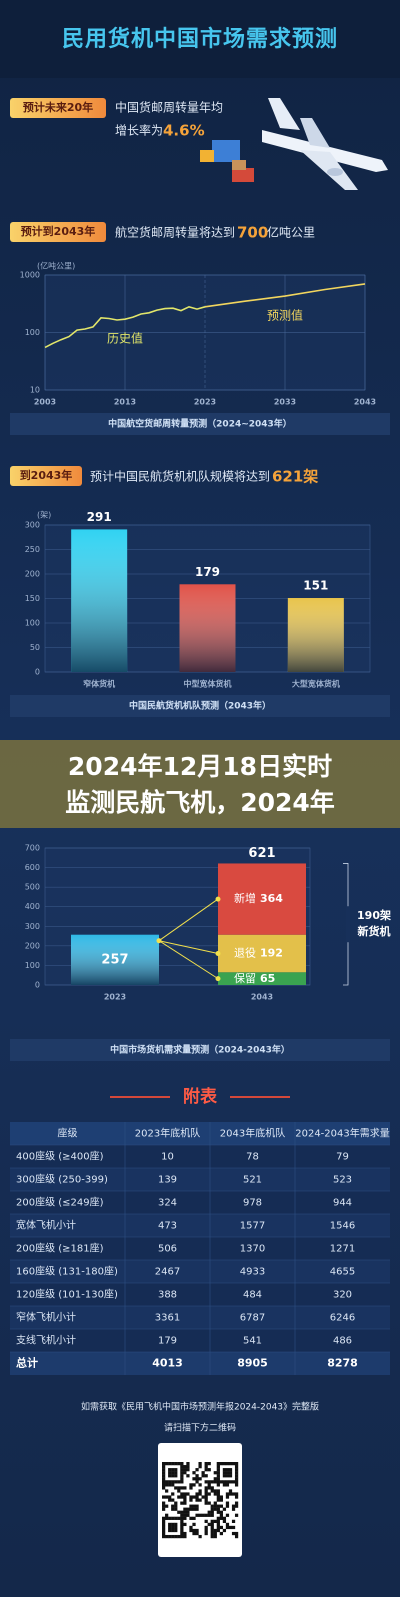 This screenshot has height=1597, width=400. Describe the element at coordinates (342, 1180) in the screenshot. I see `table-cell: 523` at that location.